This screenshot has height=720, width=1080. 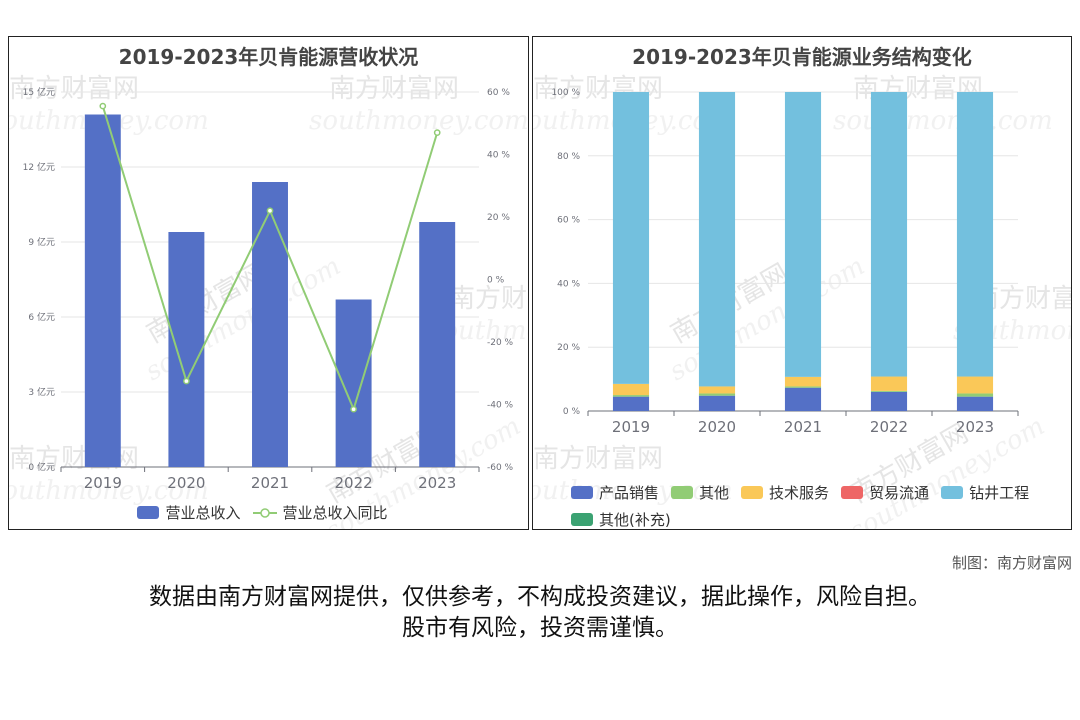 I want to click on y-right-tick-label: -20 %, so click(x=500, y=343).